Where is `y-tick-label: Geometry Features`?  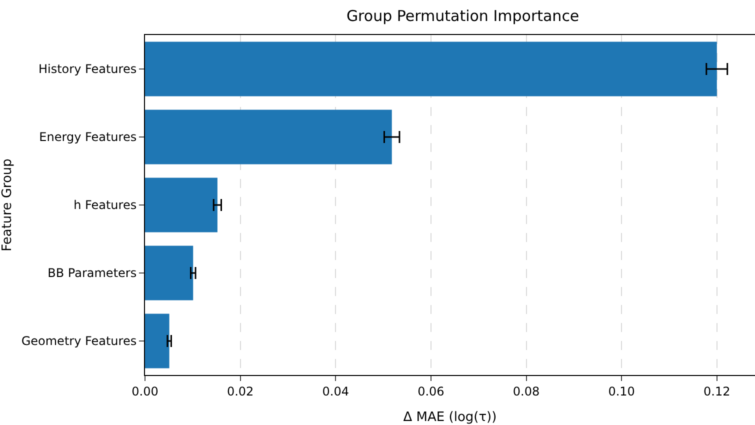 y-tick-label: Geometry Features is located at coordinates (79, 341).